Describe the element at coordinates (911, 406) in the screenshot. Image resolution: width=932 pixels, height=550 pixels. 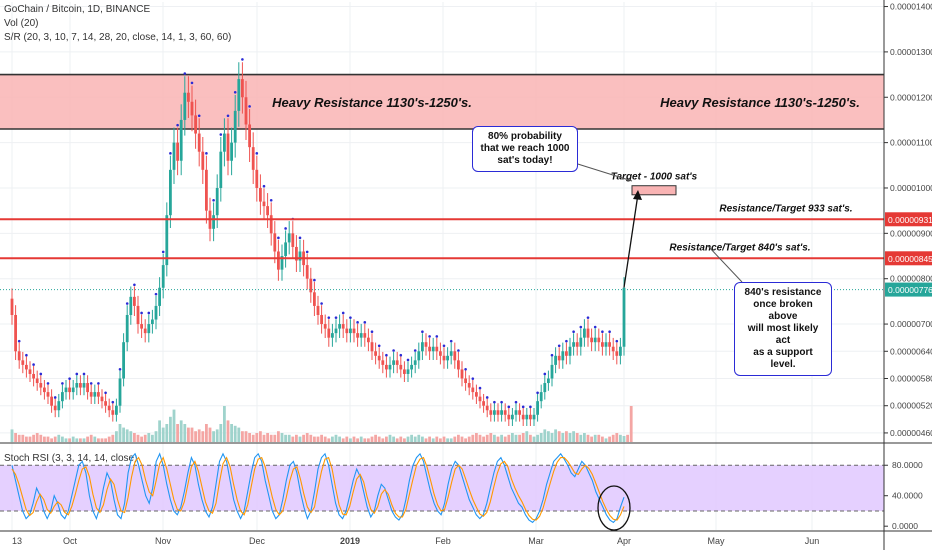
I see `price-tick-label: 0.00000520` at that location.